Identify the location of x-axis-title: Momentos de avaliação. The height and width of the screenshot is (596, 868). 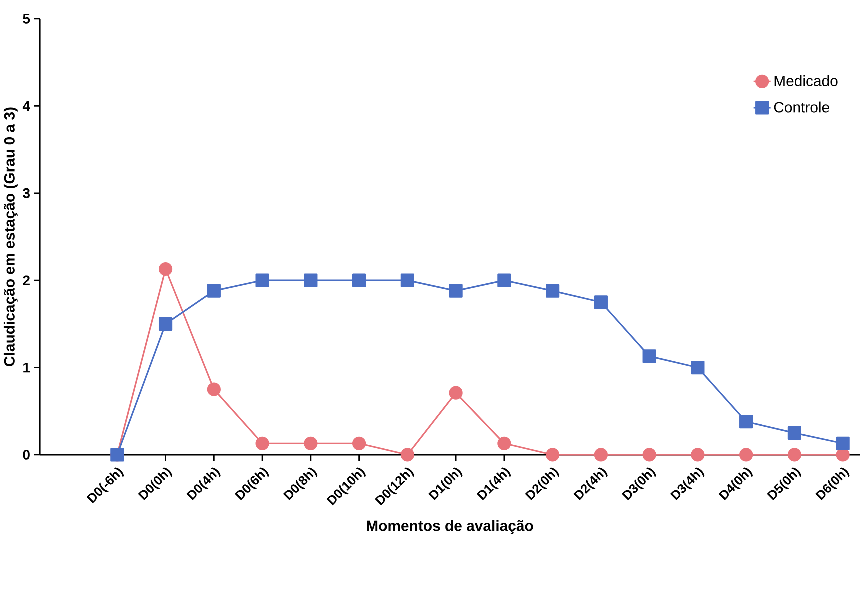
(450, 527).